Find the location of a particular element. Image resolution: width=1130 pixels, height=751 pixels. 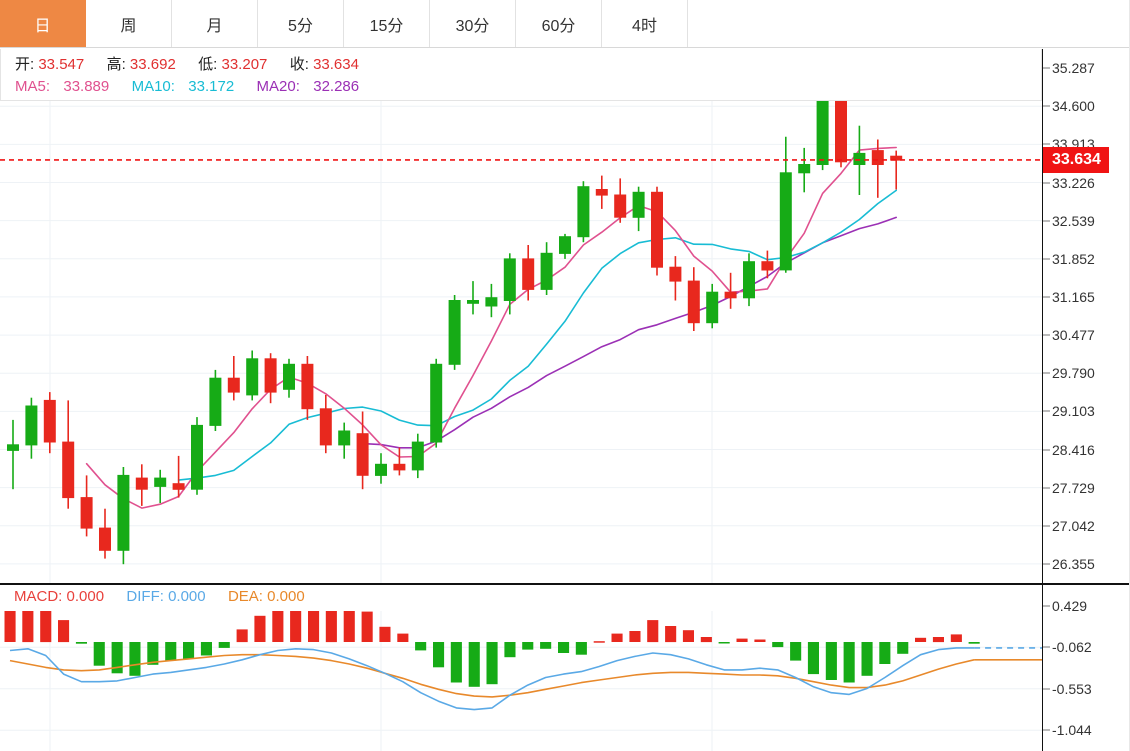

close-label: 收: is located at coordinates (299, 64).